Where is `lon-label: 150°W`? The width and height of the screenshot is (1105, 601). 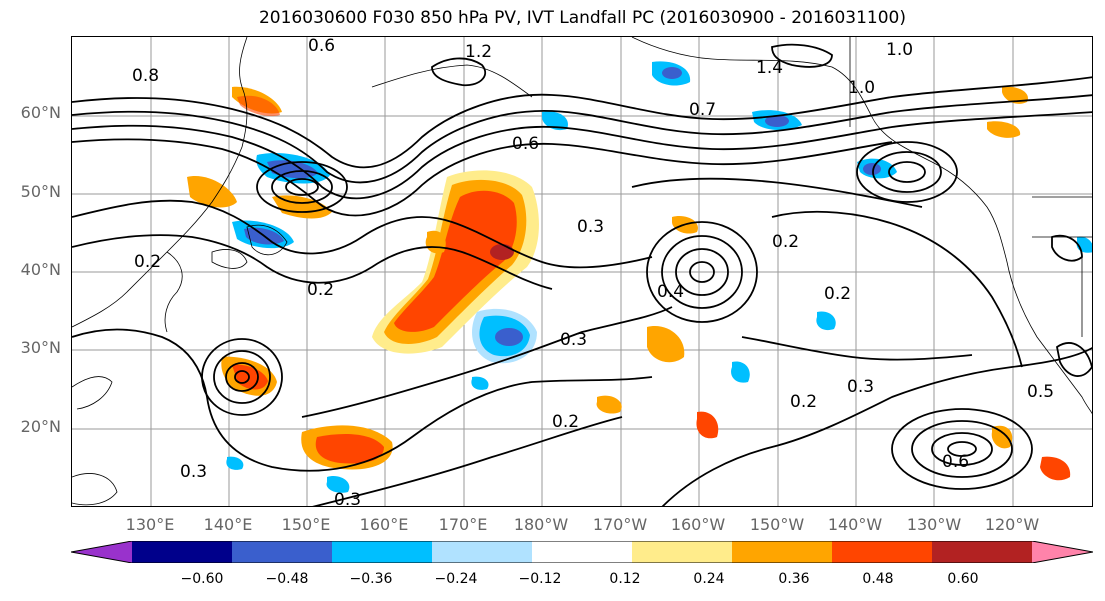
lon-label: 150°W is located at coordinates (777, 524).